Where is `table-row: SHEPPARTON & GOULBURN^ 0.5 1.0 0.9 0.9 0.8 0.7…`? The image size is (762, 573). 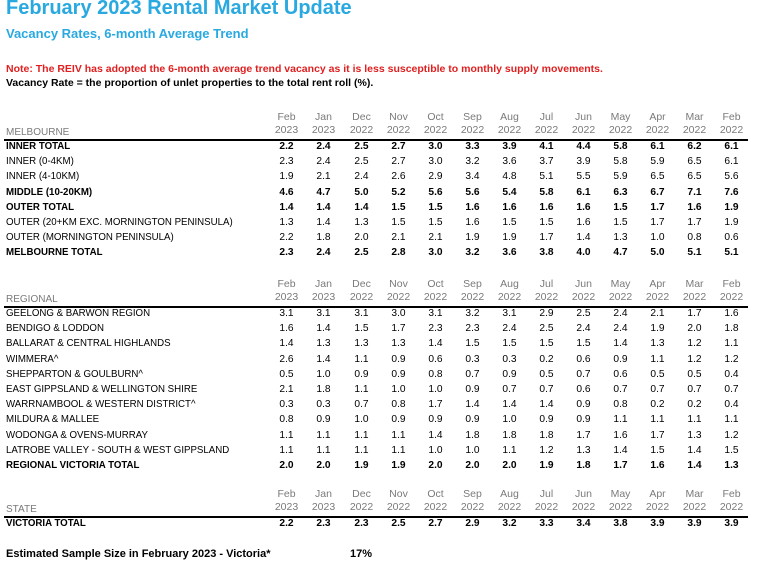
table-row: SHEPPARTON & GOULBURN^ 0.5 1.0 0.9 0.9 0.8 0.7… is located at coordinates (381, 375).